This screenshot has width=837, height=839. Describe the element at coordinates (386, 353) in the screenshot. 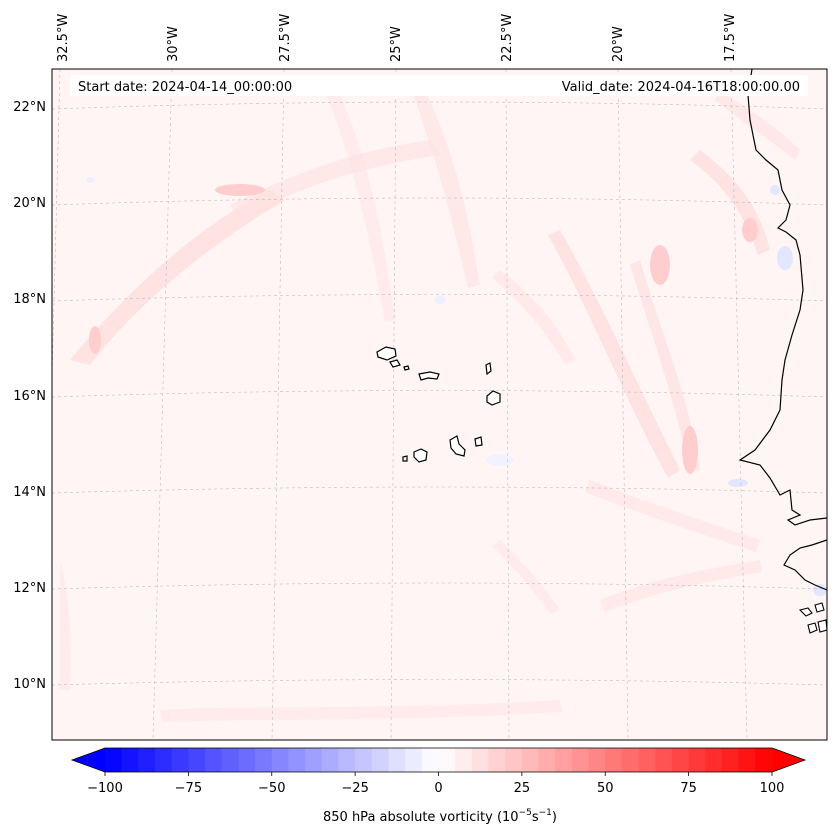

I see `island-santo-antao` at that location.